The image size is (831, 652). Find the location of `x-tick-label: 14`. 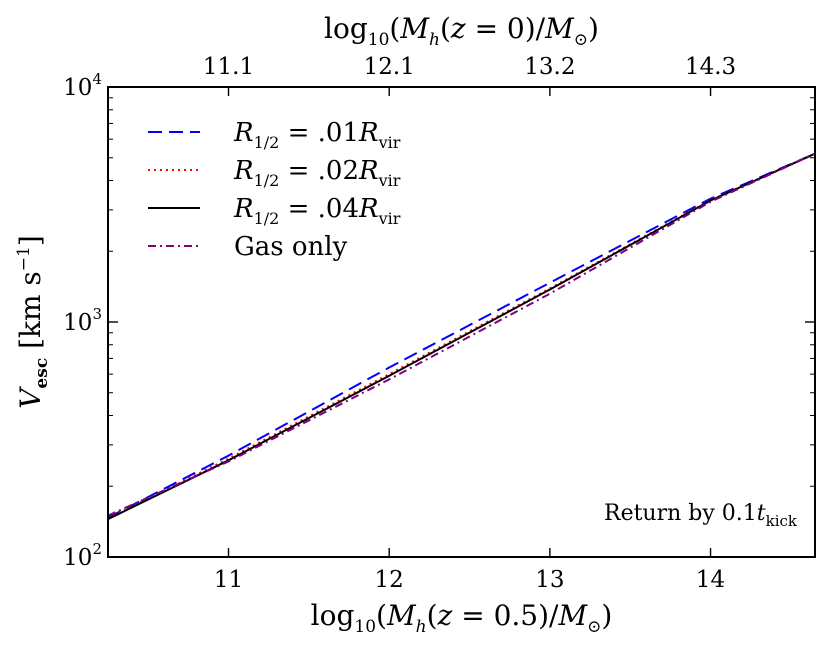

x-tick-label: 14 is located at coordinates (710, 580).